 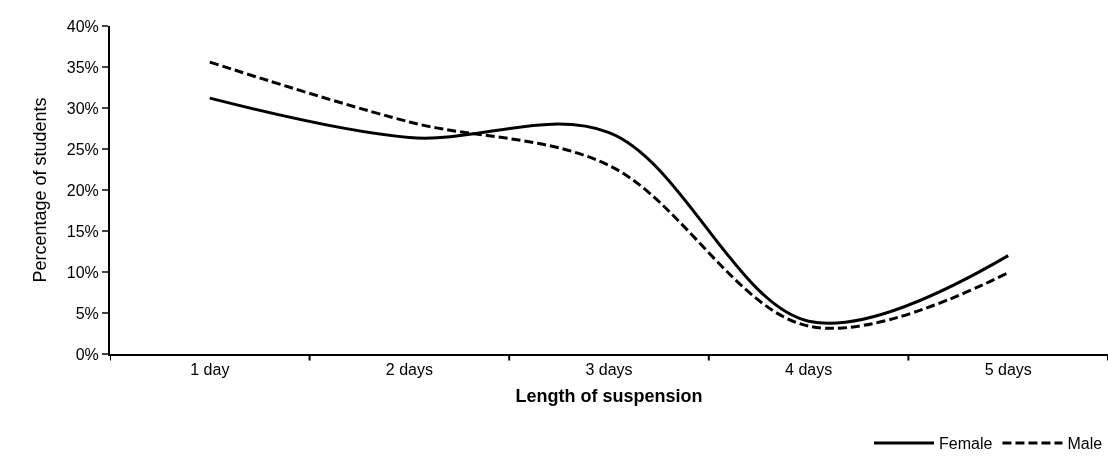 I want to click on x-tick-label: 5 days, so click(x=1008, y=370).